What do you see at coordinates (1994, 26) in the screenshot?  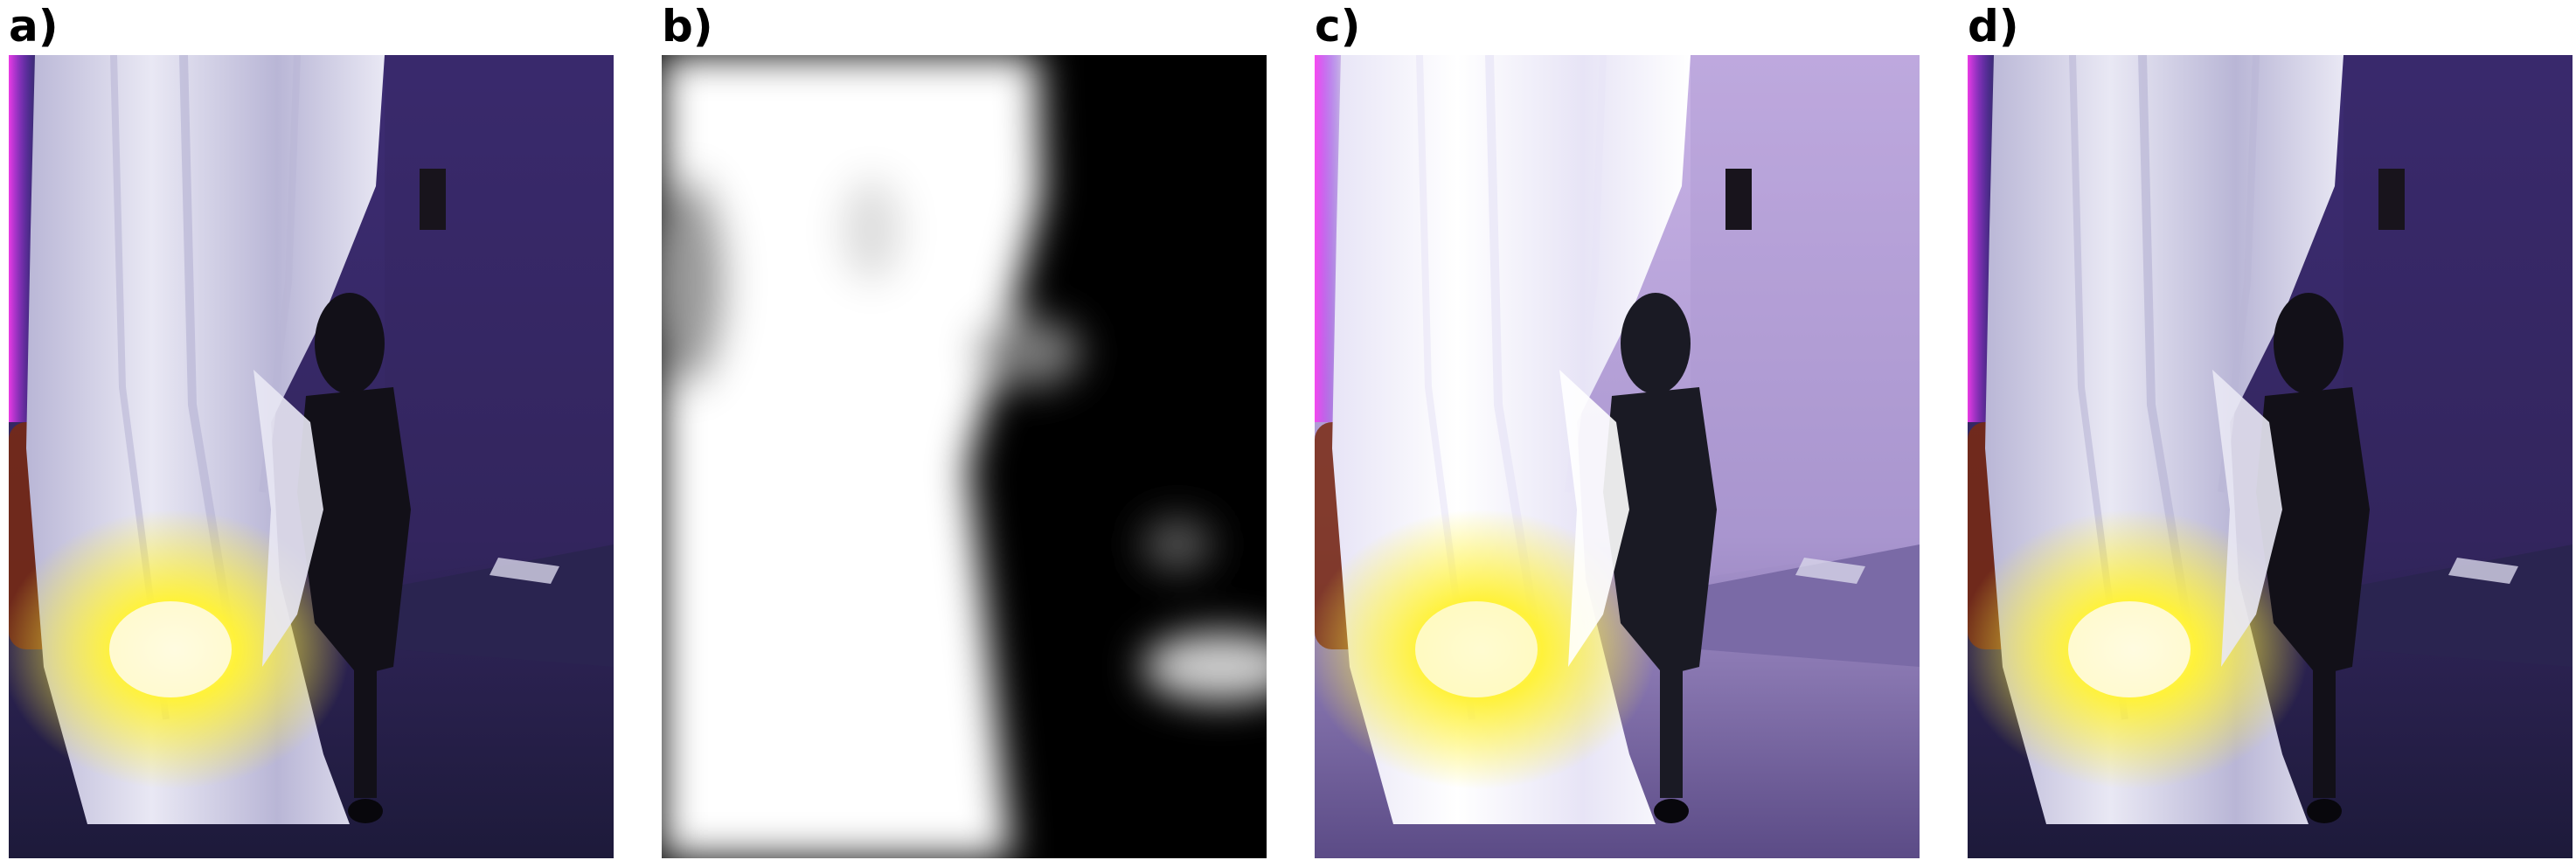 I see `panel-label-d: d)` at bounding box center [1994, 26].